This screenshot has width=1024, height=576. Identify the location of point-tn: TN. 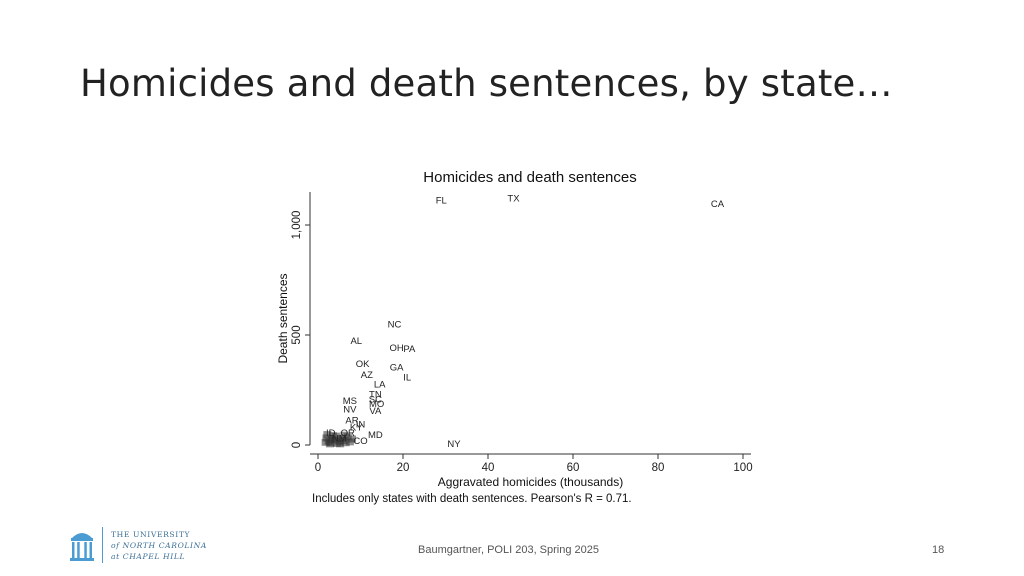
(375, 394).